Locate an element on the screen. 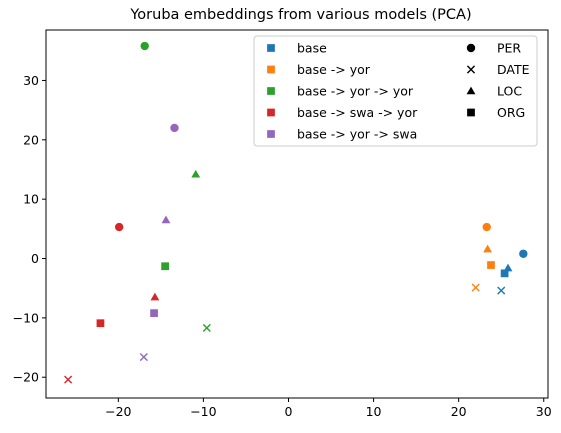  data-point-0-date-x-marker is located at coordinates (501, 290).